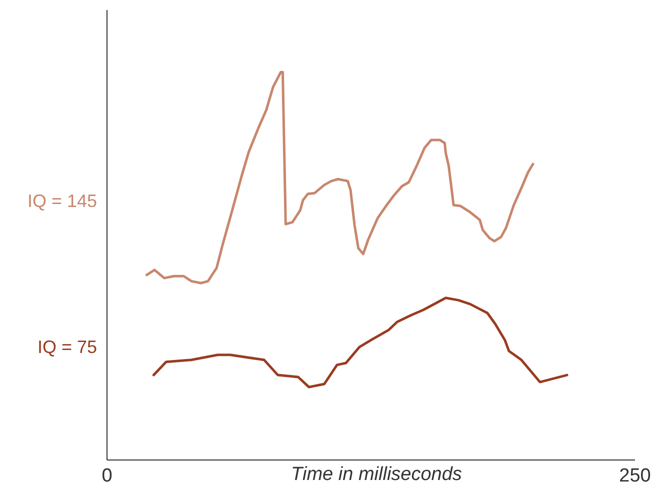 This screenshot has height=489, width=665. What do you see at coordinates (376, 474) in the screenshot?
I see `x-axis-title: Time in milliseconds` at bounding box center [376, 474].